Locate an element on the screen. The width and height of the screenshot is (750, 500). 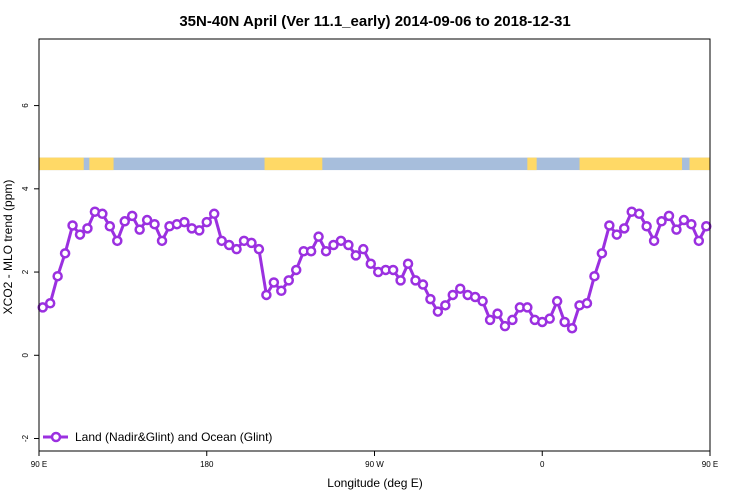
x-axis-label: Longitude (deg E) is located at coordinates (374, 483).